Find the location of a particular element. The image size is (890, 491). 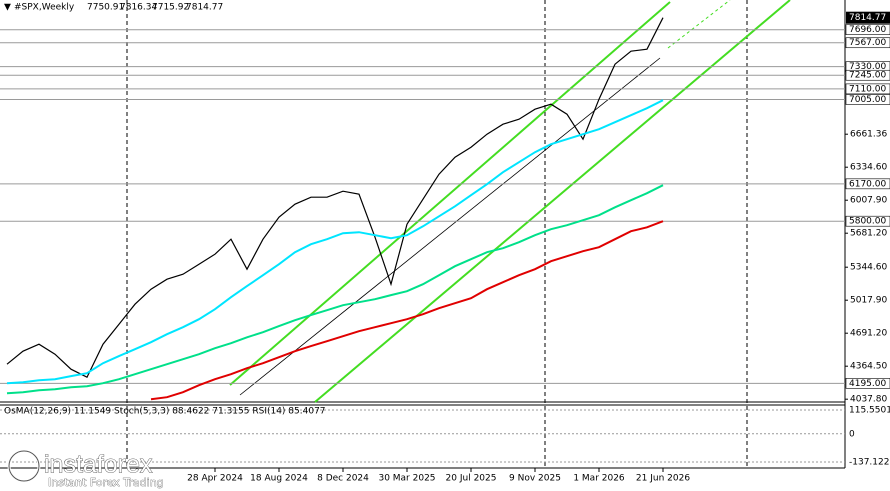

ohlc-low: 7715.92 is located at coordinates (170, 8).